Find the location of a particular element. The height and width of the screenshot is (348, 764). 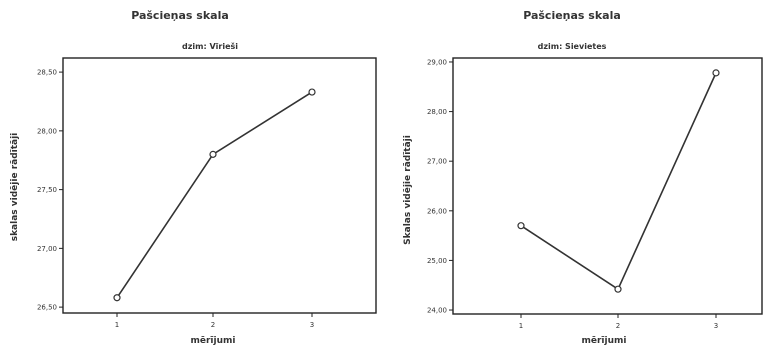

y-tick-label: 28,50 is located at coordinates (47, 73).